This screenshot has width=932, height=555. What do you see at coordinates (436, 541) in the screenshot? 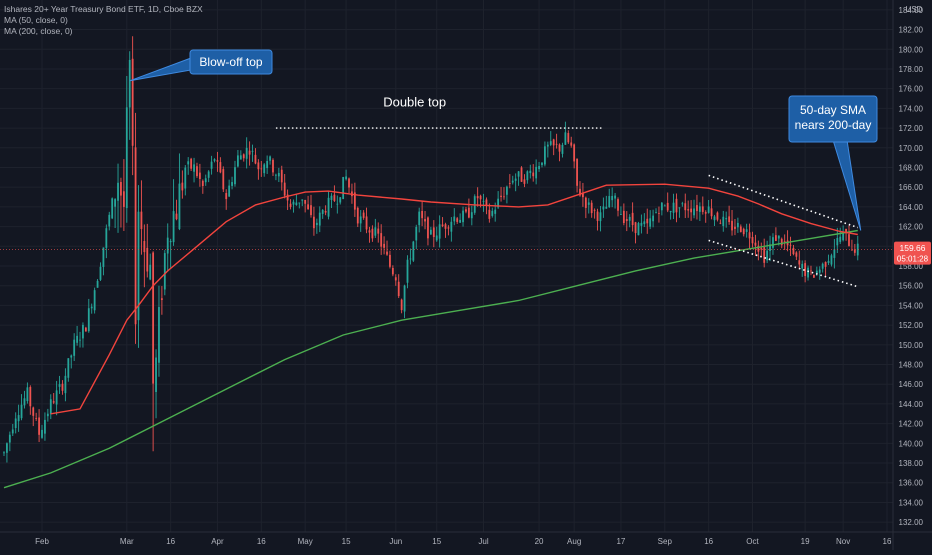
I see `x-tick-label: 15` at bounding box center [436, 541].